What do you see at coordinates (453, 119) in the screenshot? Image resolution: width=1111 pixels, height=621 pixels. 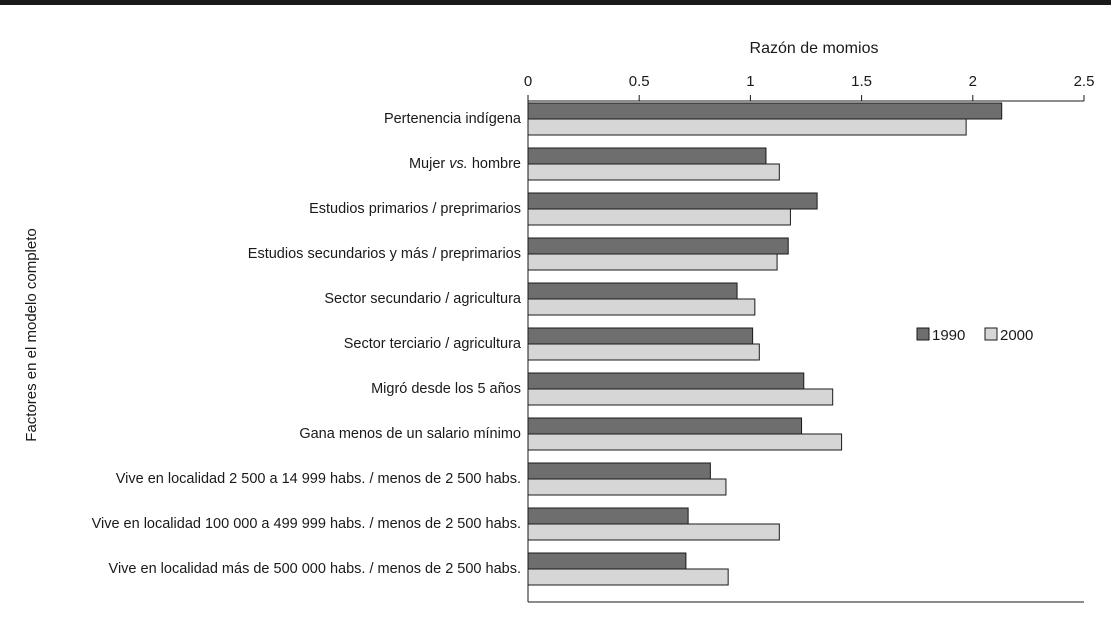 I see `category-label: Pertenencia indígena` at bounding box center [453, 119].